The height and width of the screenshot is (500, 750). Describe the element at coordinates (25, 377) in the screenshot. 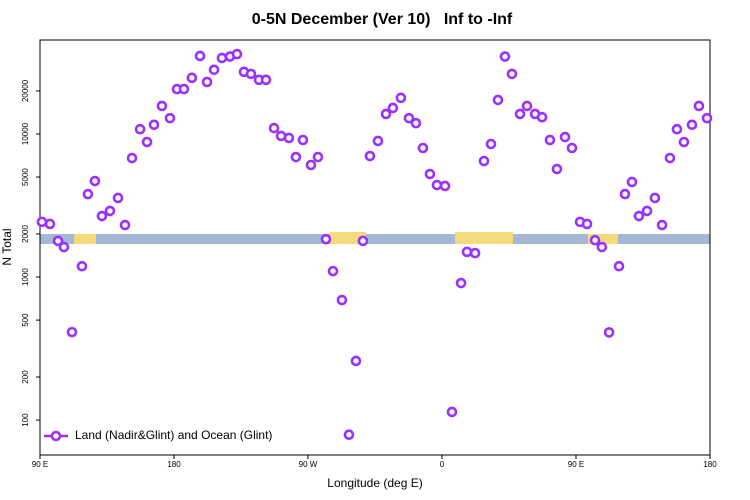

I see `y-tick-label: 200` at that location.